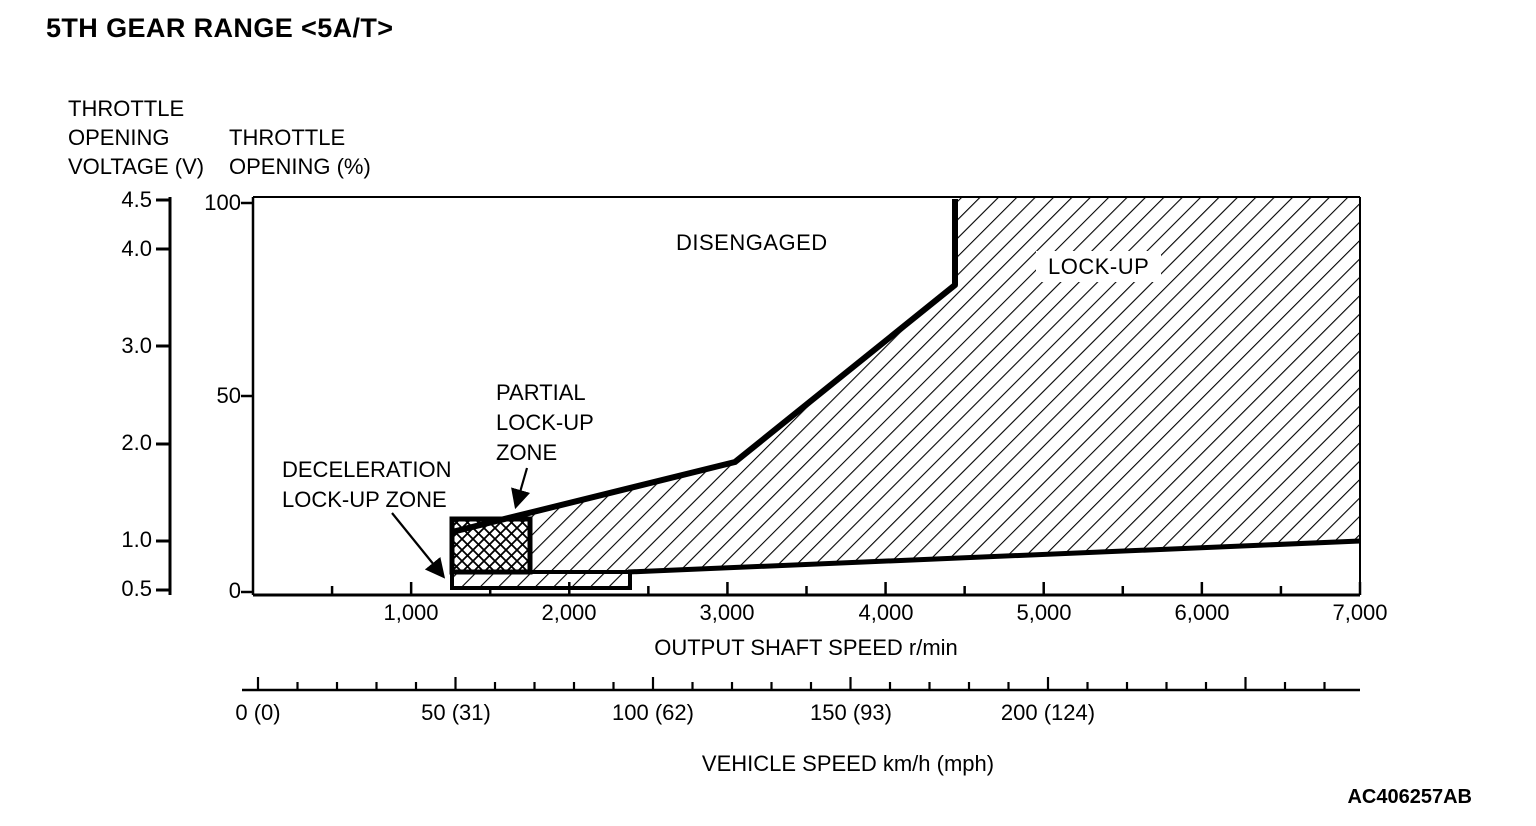  I want to click on voltage-axis-title: THROTTLE OPENING VOLTAGE (V), so click(136, 137).